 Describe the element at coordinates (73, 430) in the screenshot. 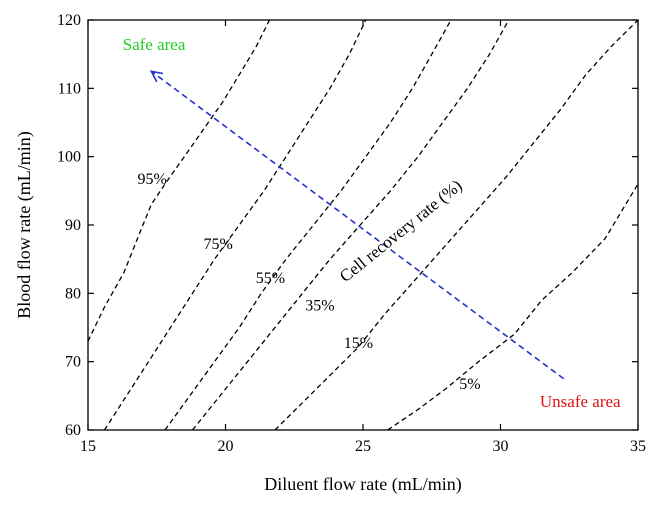

I see `y-tick-label-60: 60` at that location.